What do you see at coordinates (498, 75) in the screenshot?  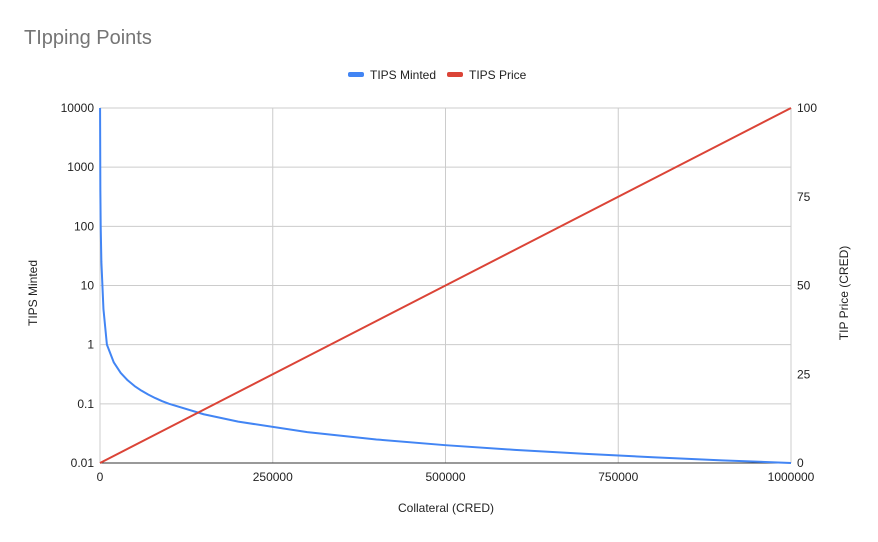 I see `legend-label: TIPS Price` at bounding box center [498, 75].